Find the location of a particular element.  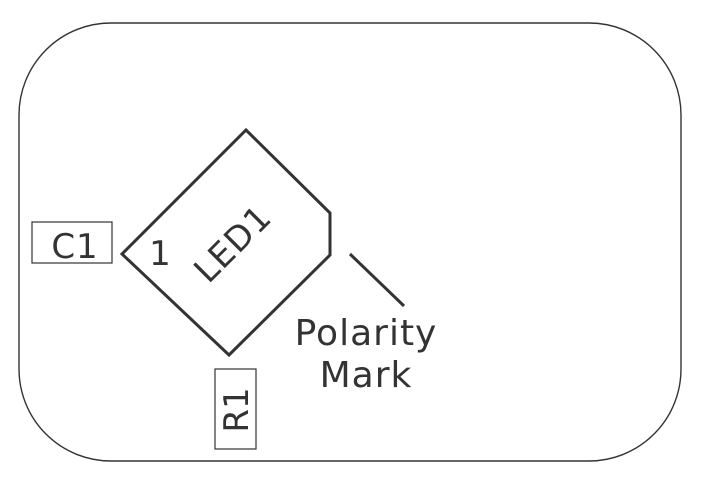

led1-pin1-label: 1 is located at coordinates (160, 254).